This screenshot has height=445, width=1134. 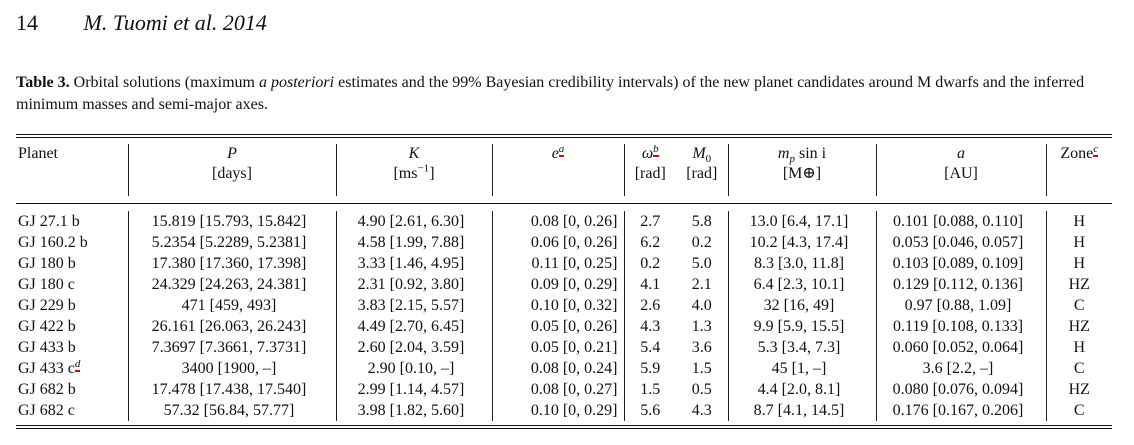 I want to click on col-planet: Planet, so click(x=38, y=153).